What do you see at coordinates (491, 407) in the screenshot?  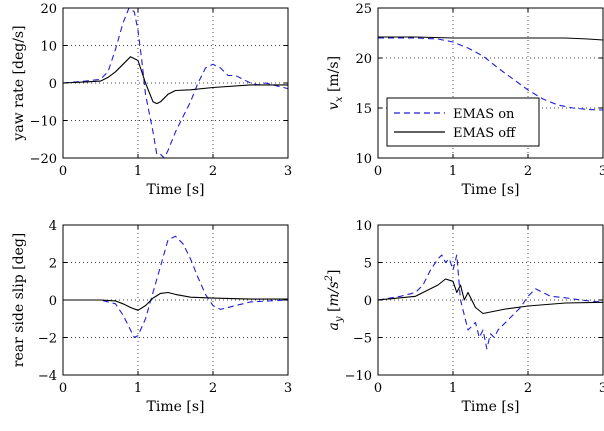 I see `p4-x-axis-label: Time [s]` at bounding box center [491, 407].